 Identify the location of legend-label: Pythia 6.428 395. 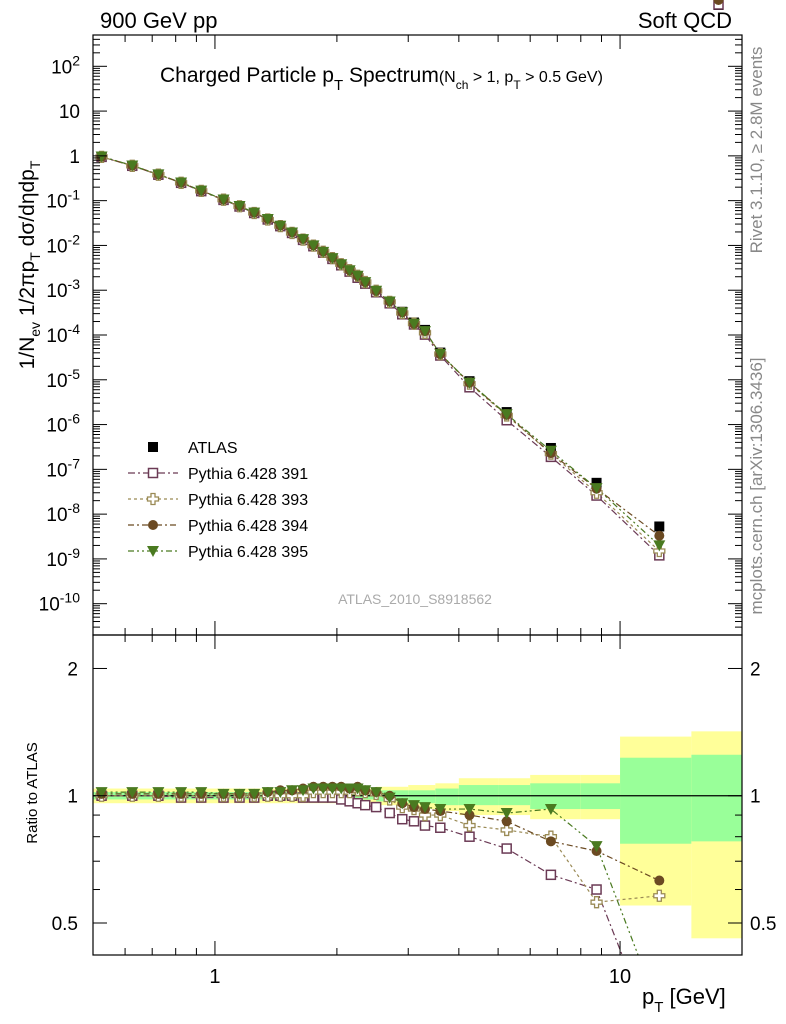
(248, 552).